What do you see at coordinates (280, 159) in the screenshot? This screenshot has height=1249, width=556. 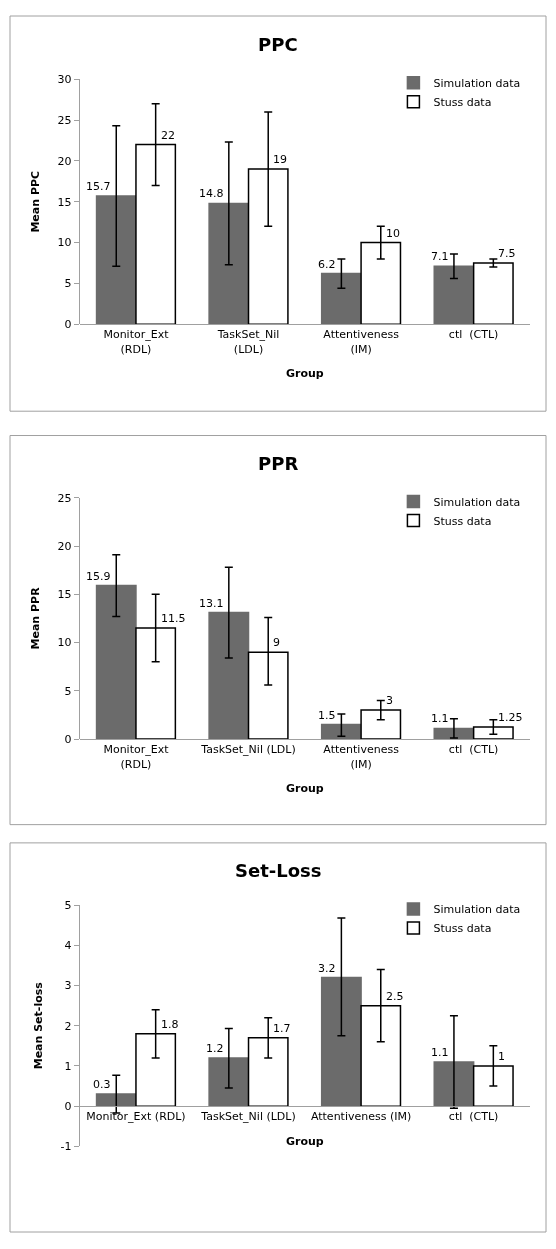 I see `data-label: 19` at bounding box center [280, 159].